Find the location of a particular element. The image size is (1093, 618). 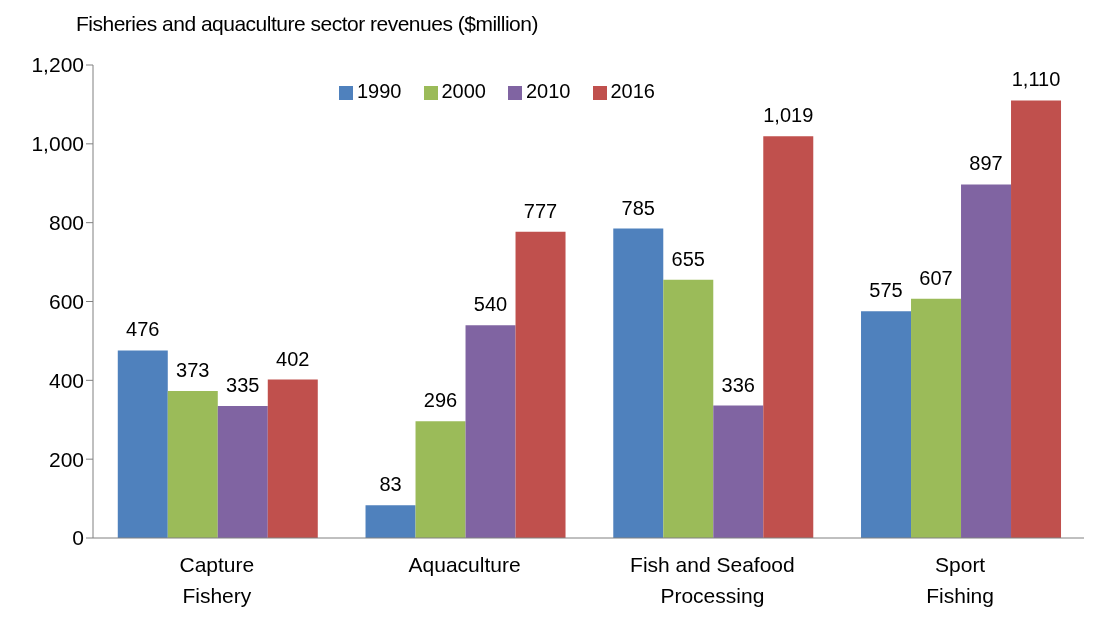

x-tick-label: Capture Fishery is located at coordinates (217, 580).